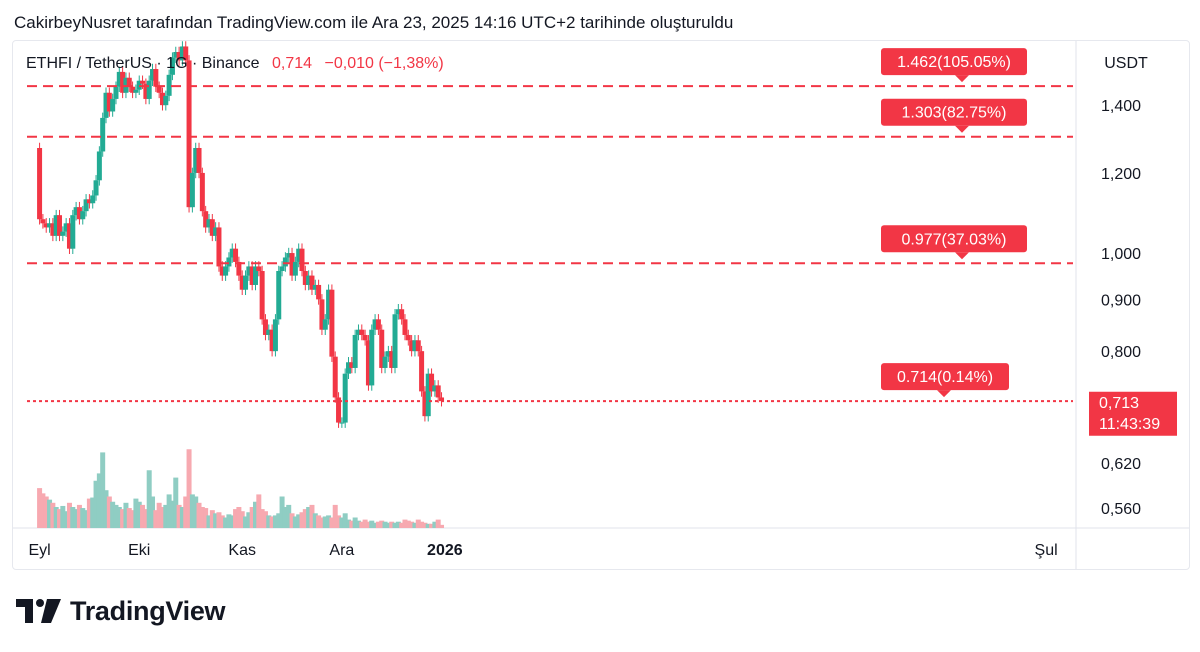  What do you see at coordinates (1121, 254) in the screenshot?
I see `y-tick-label: 1,000` at bounding box center [1121, 254].